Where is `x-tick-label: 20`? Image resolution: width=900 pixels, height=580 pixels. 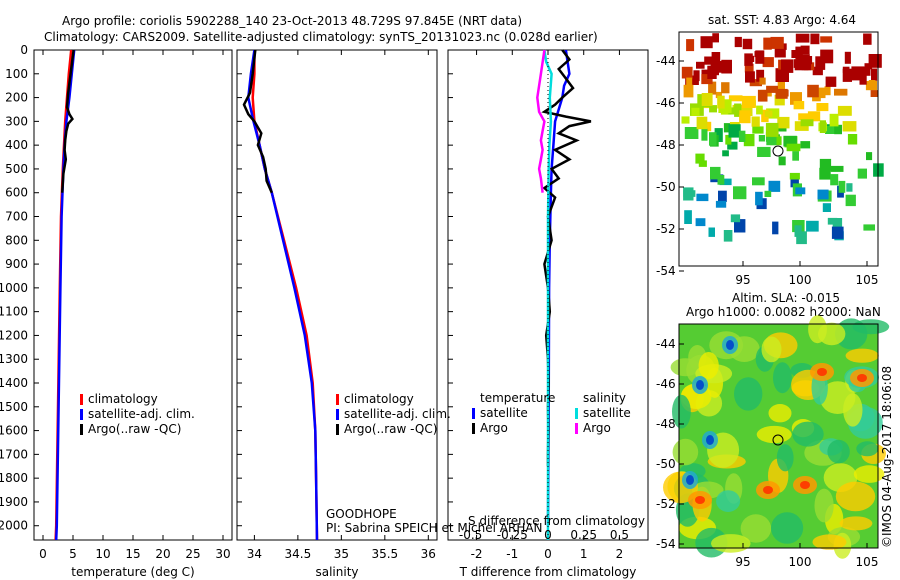
x-tick-label: 20 is located at coordinates (162, 554).